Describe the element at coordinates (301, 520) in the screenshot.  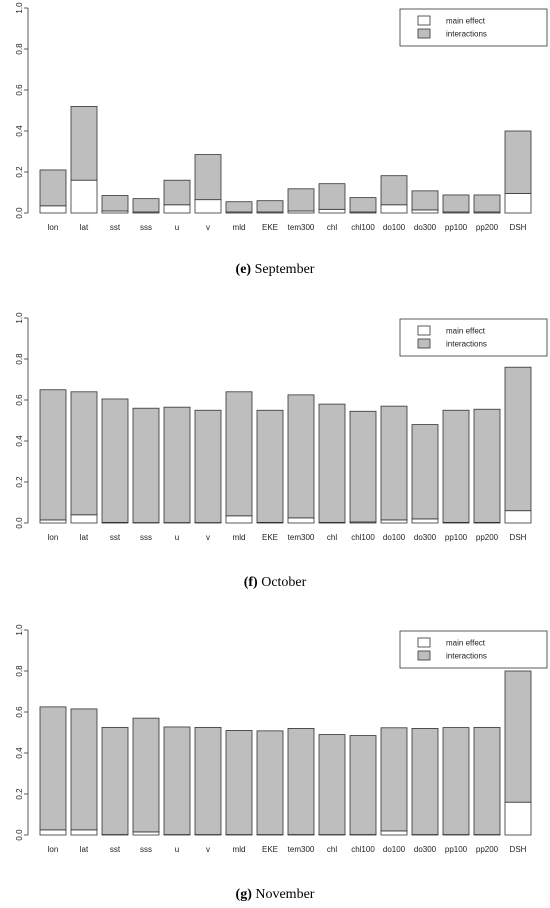
I see `bar-main-effect-tem300` at that location.